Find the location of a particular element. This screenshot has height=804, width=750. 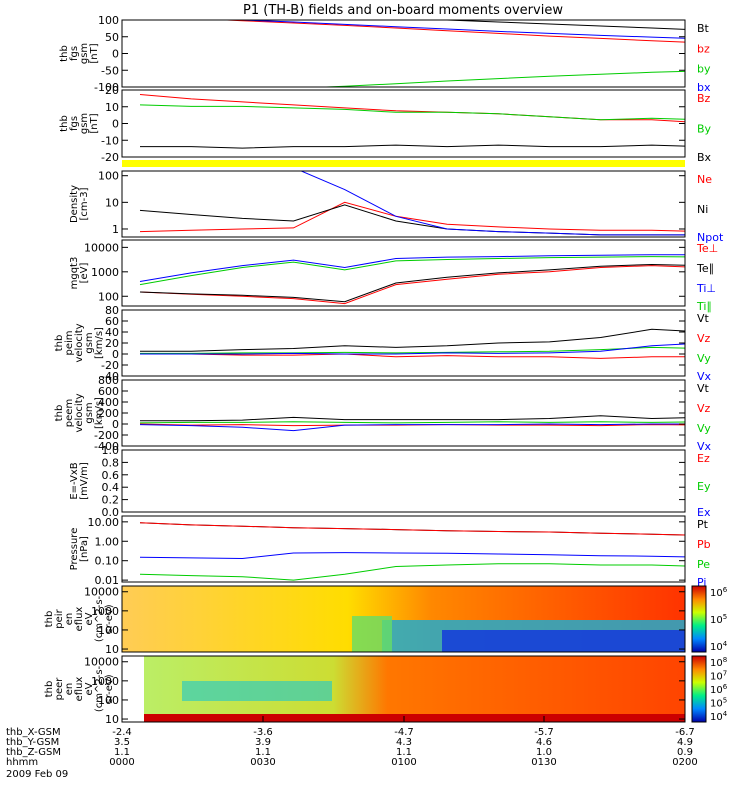

y-tick-label: 50 is located at coordinates (112, 37).